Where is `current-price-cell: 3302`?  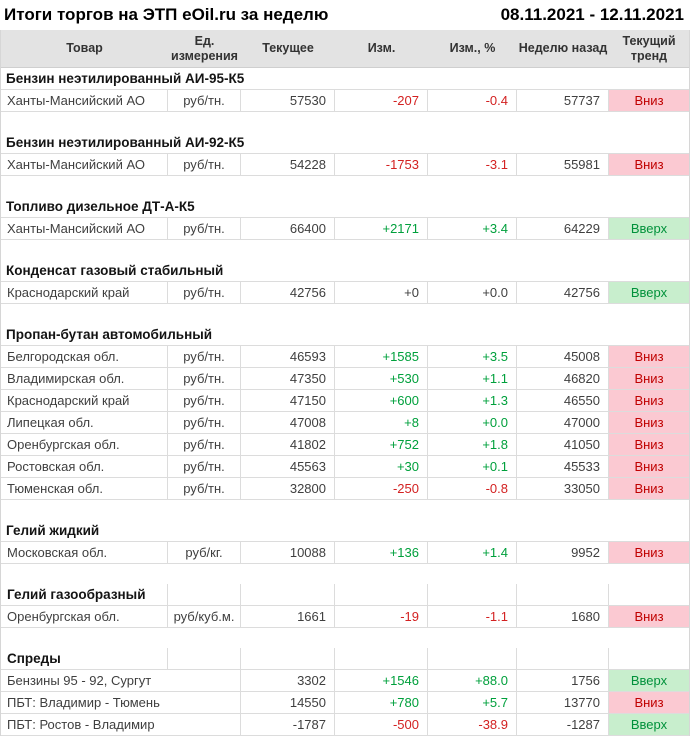
current-price-cell: 3302 is located at coordinates (288, 681).